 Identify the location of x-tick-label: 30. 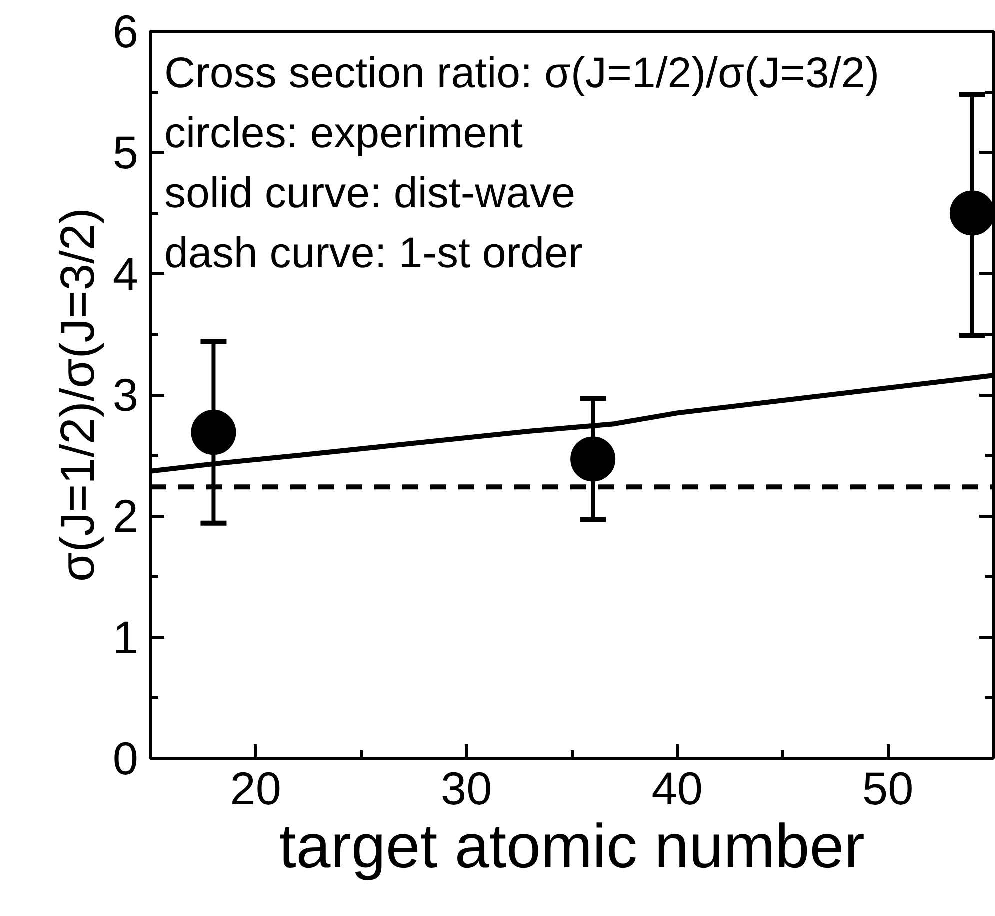
(466, 788).